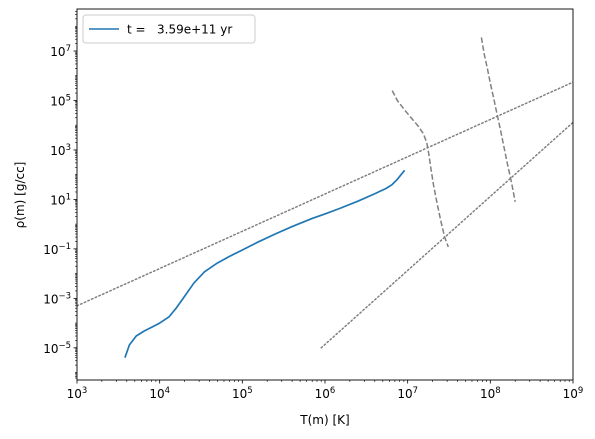 The width and height of the screenshot is (595, 439). What do you see at coordinates (490, 393) in the screenshot?
I see `x-tick-label: 108` at bounding box center [490, 393].